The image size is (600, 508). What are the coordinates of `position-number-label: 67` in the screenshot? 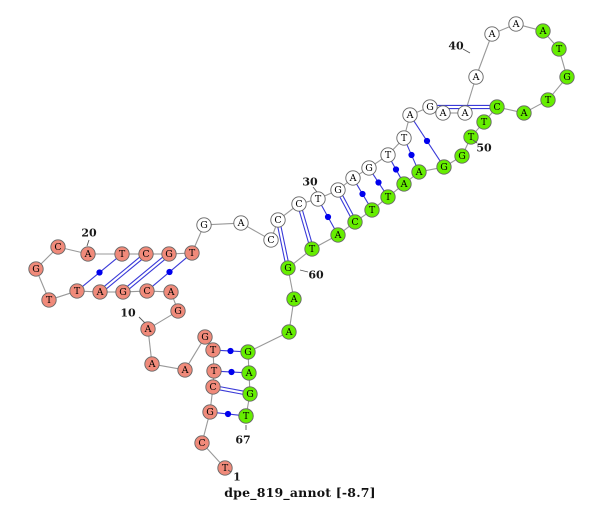 It's located at (242, 440).